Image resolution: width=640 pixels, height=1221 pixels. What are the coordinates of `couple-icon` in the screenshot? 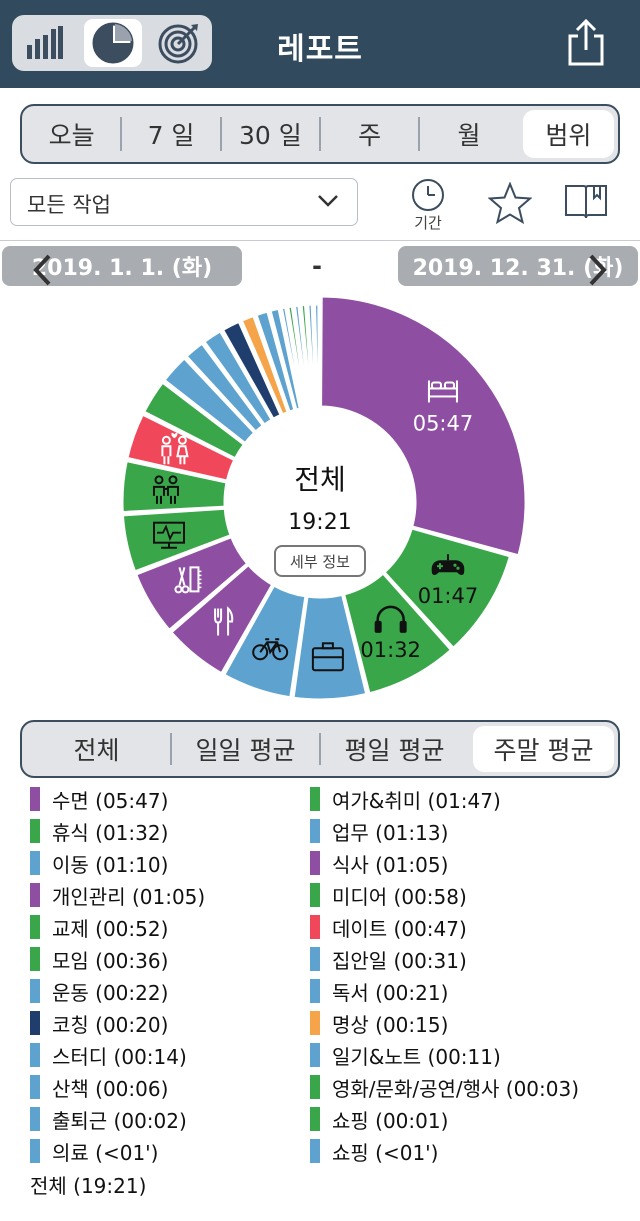 It's located at (175, 448).